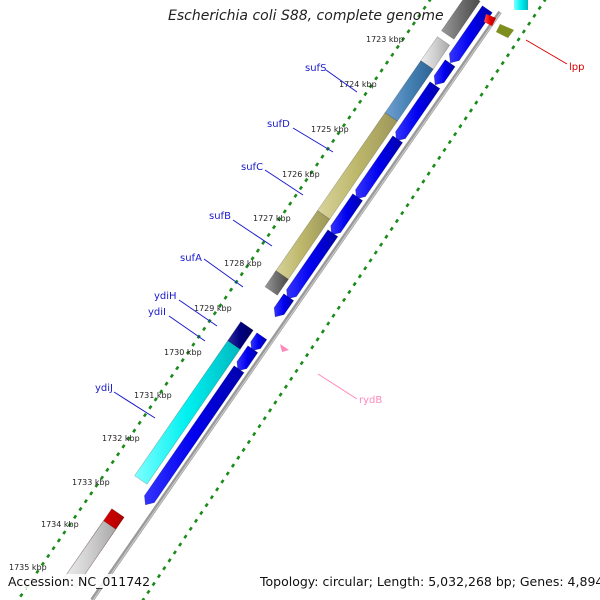 The width and height of the screenshot is (600, 600). Describe the element at coordinates (505, 31) in the screenshot. I see `lpp-feature-olive` at that location.